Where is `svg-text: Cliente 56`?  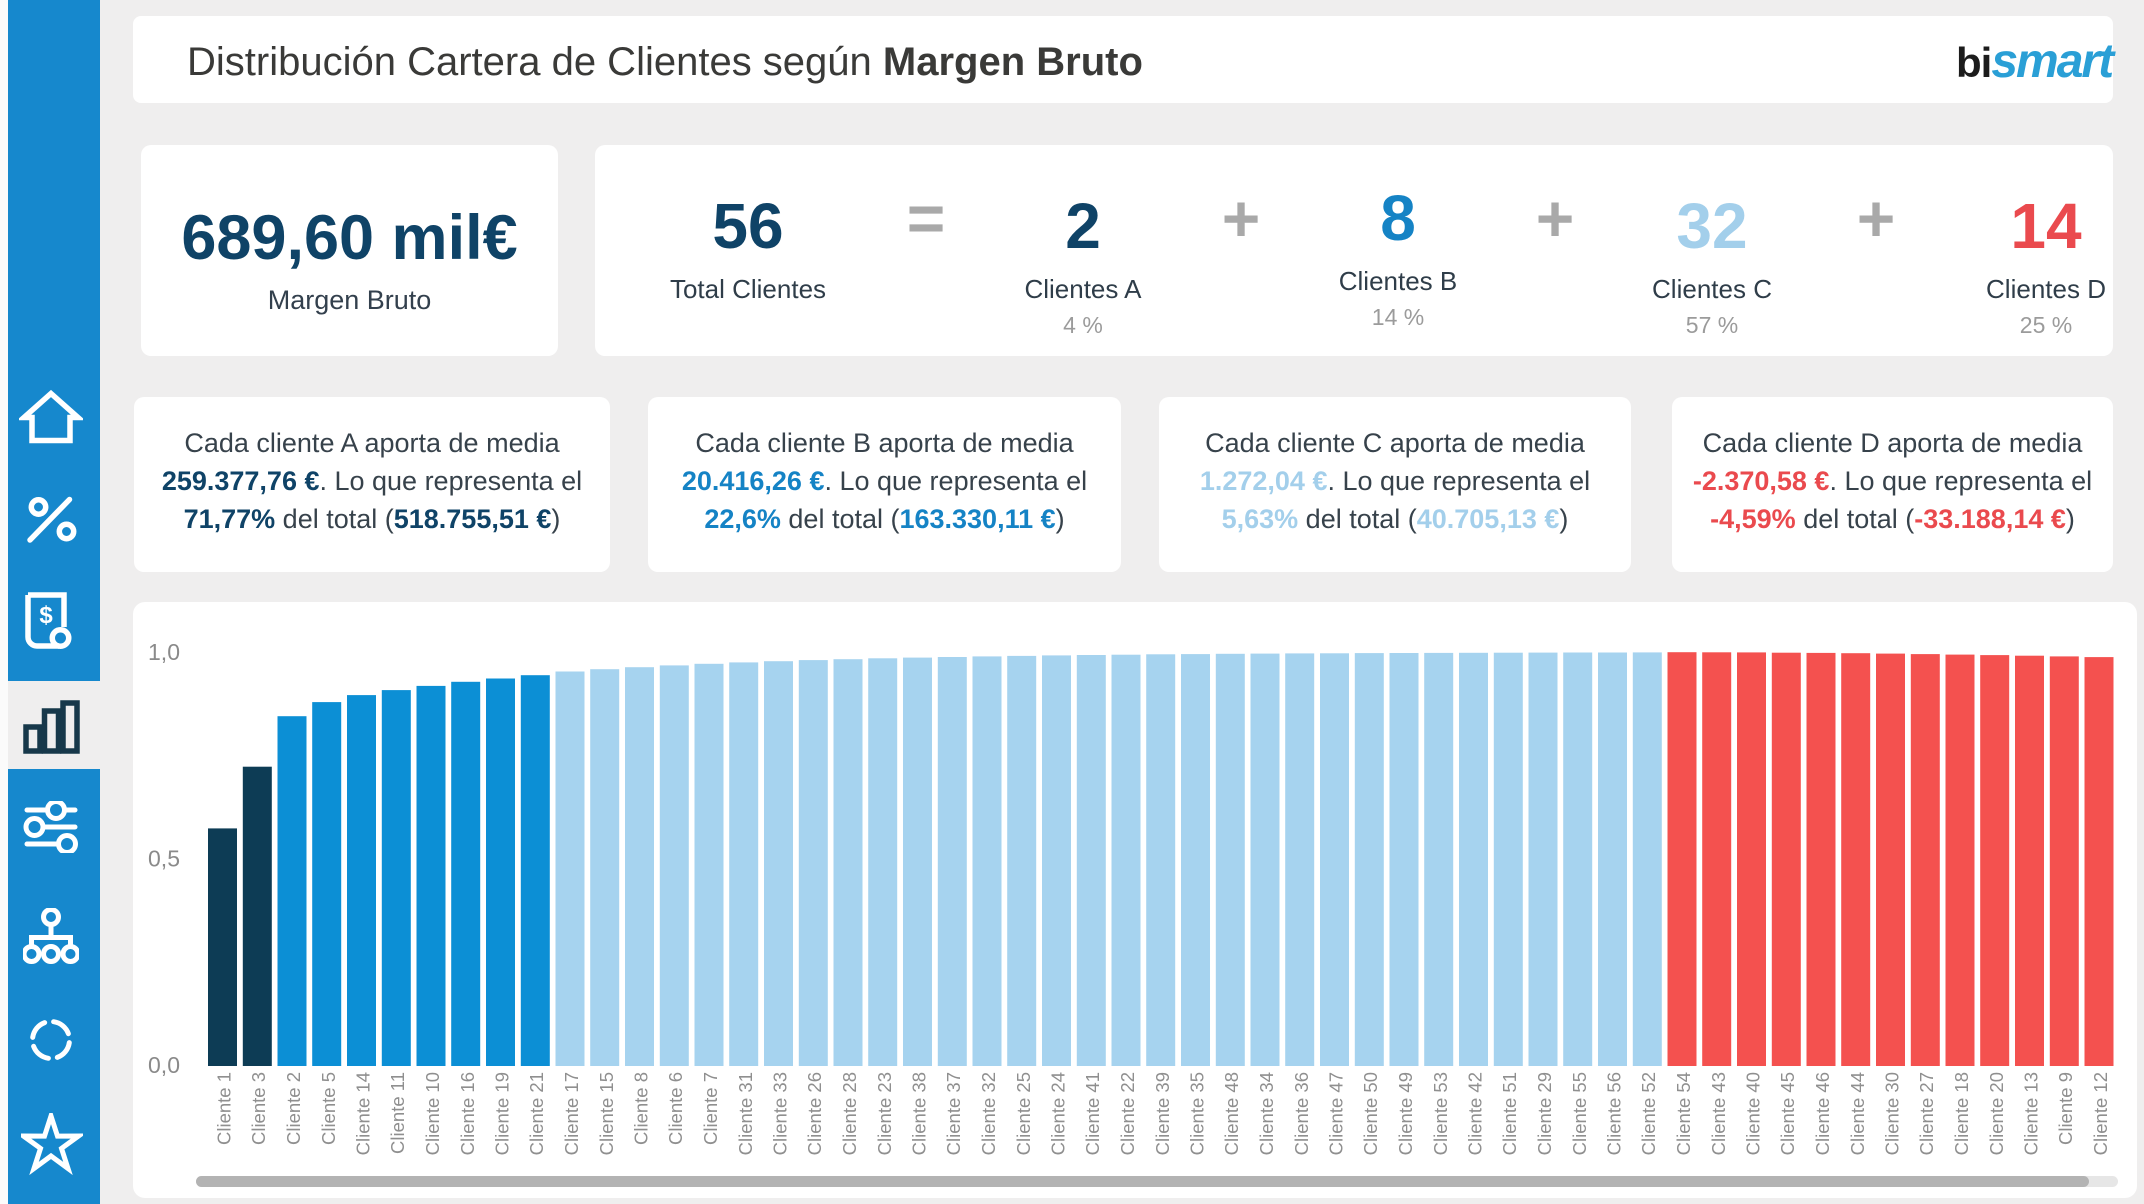
svg-text: Cliente 56 is located at coordinates (1614, 1113).